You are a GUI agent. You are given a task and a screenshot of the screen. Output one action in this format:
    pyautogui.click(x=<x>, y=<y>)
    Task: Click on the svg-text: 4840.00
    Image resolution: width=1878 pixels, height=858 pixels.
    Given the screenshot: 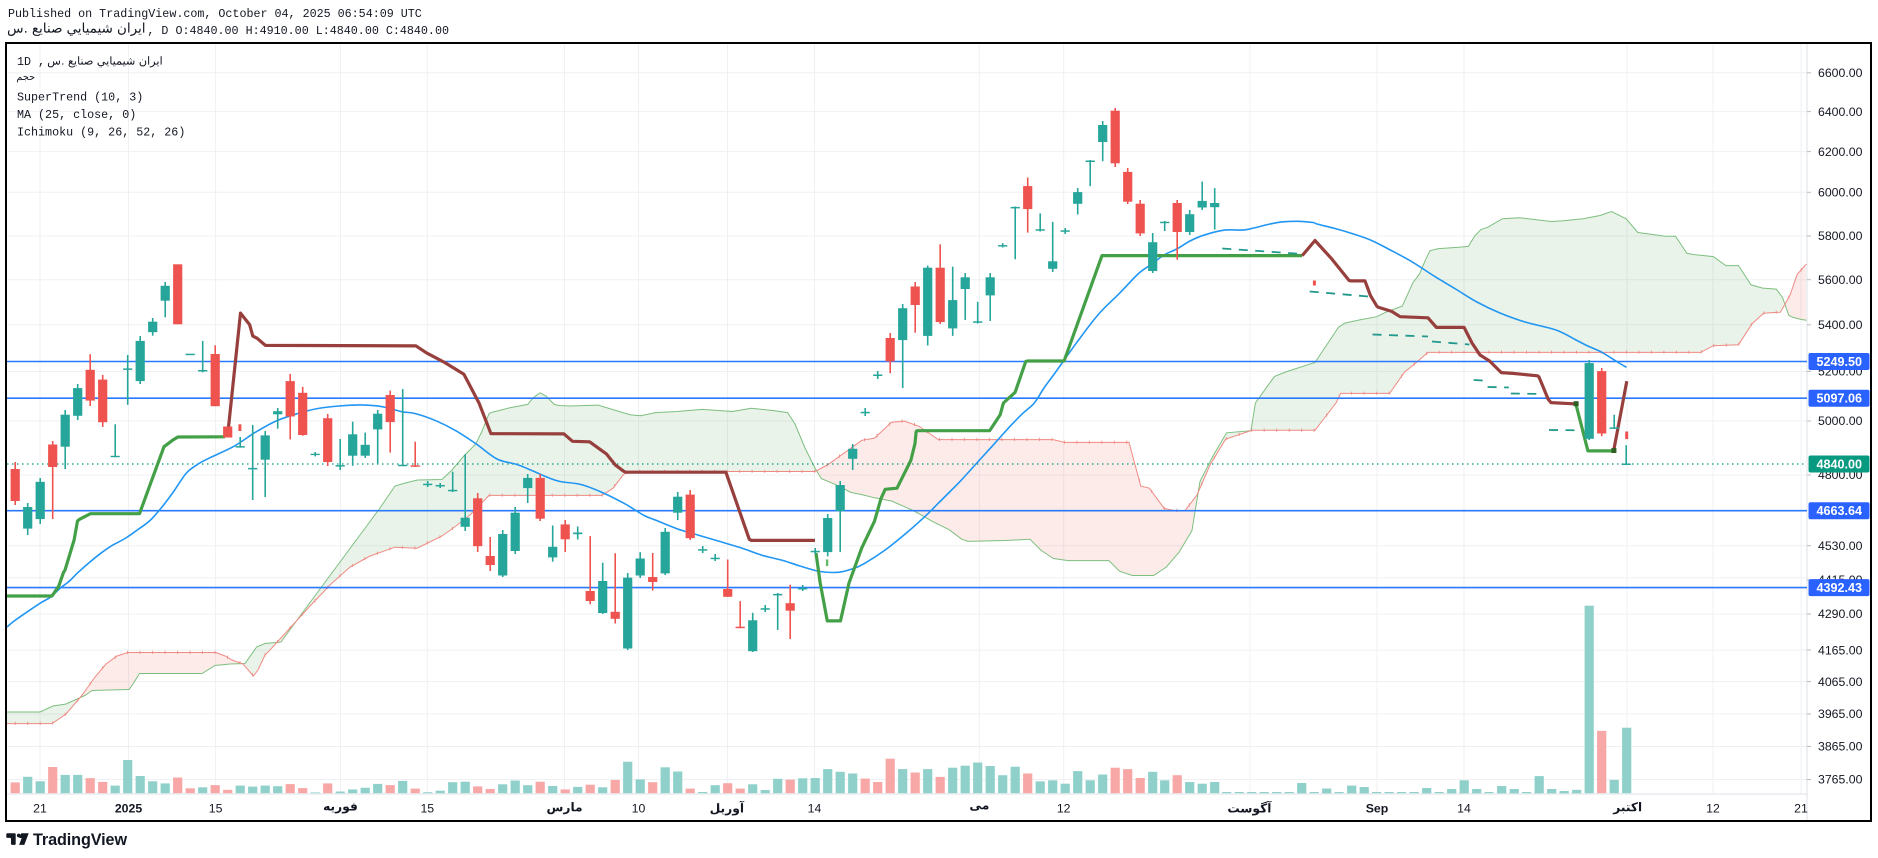 What is the action you would take?
    pyautogui.click(x=1840, y=465)
    